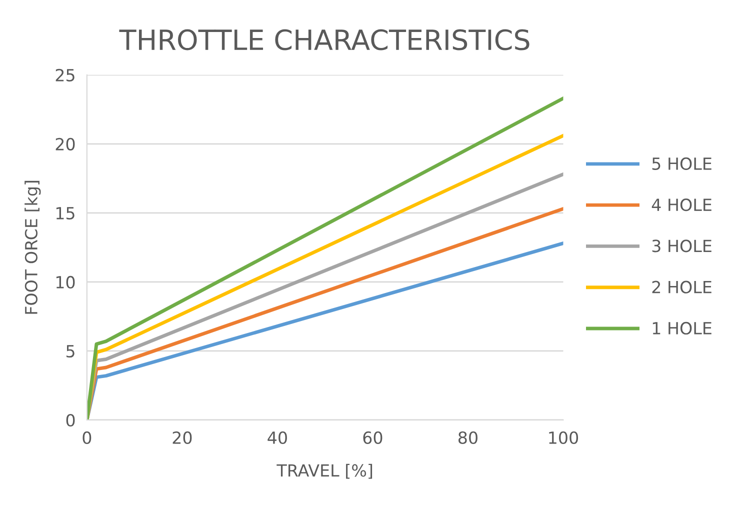 Image resolution: width=756 pixels, height=506 pixels. Describe the element at coordinates (87, 437) in the screenshot. I see `x-tick-label: 0` at that location.